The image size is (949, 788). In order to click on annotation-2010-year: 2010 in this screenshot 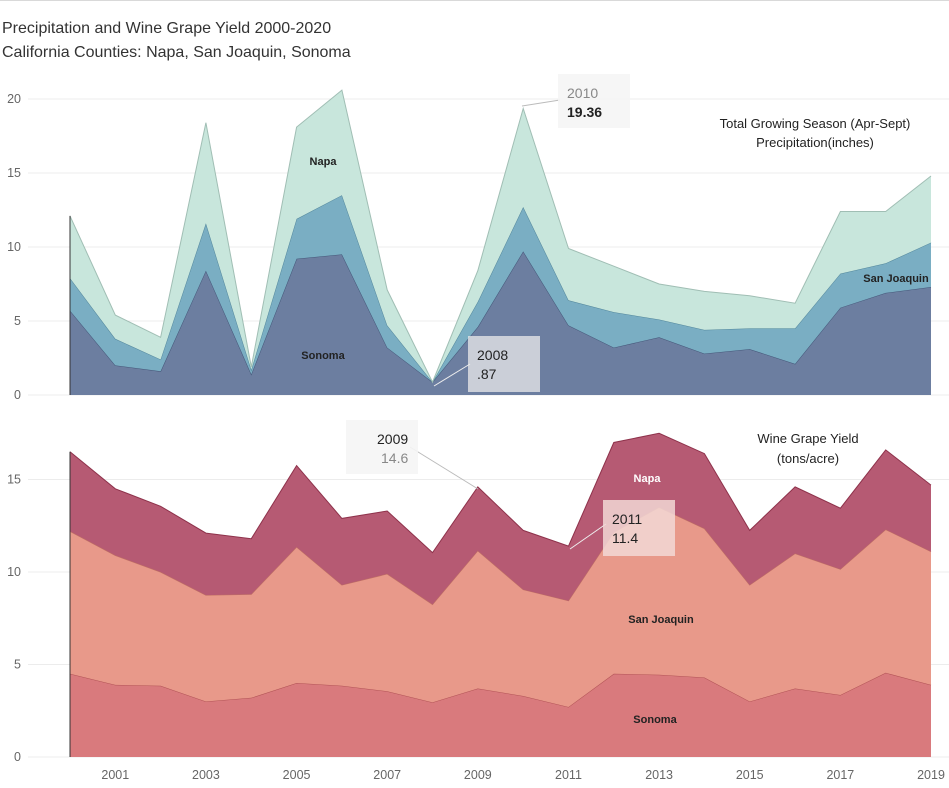, I will do `click(582, 93)`.